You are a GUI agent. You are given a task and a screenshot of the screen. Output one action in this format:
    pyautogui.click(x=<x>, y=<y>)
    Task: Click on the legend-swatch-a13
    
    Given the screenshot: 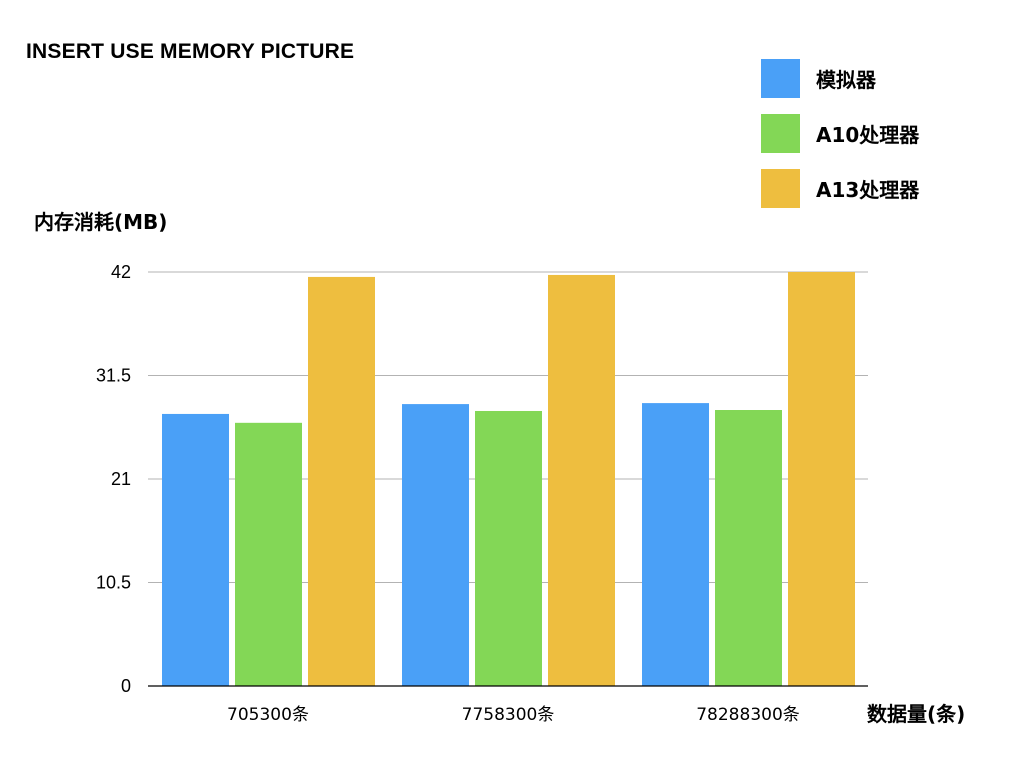 What is the action you would take?
    pyautogui.click(x=780, y=188)
    